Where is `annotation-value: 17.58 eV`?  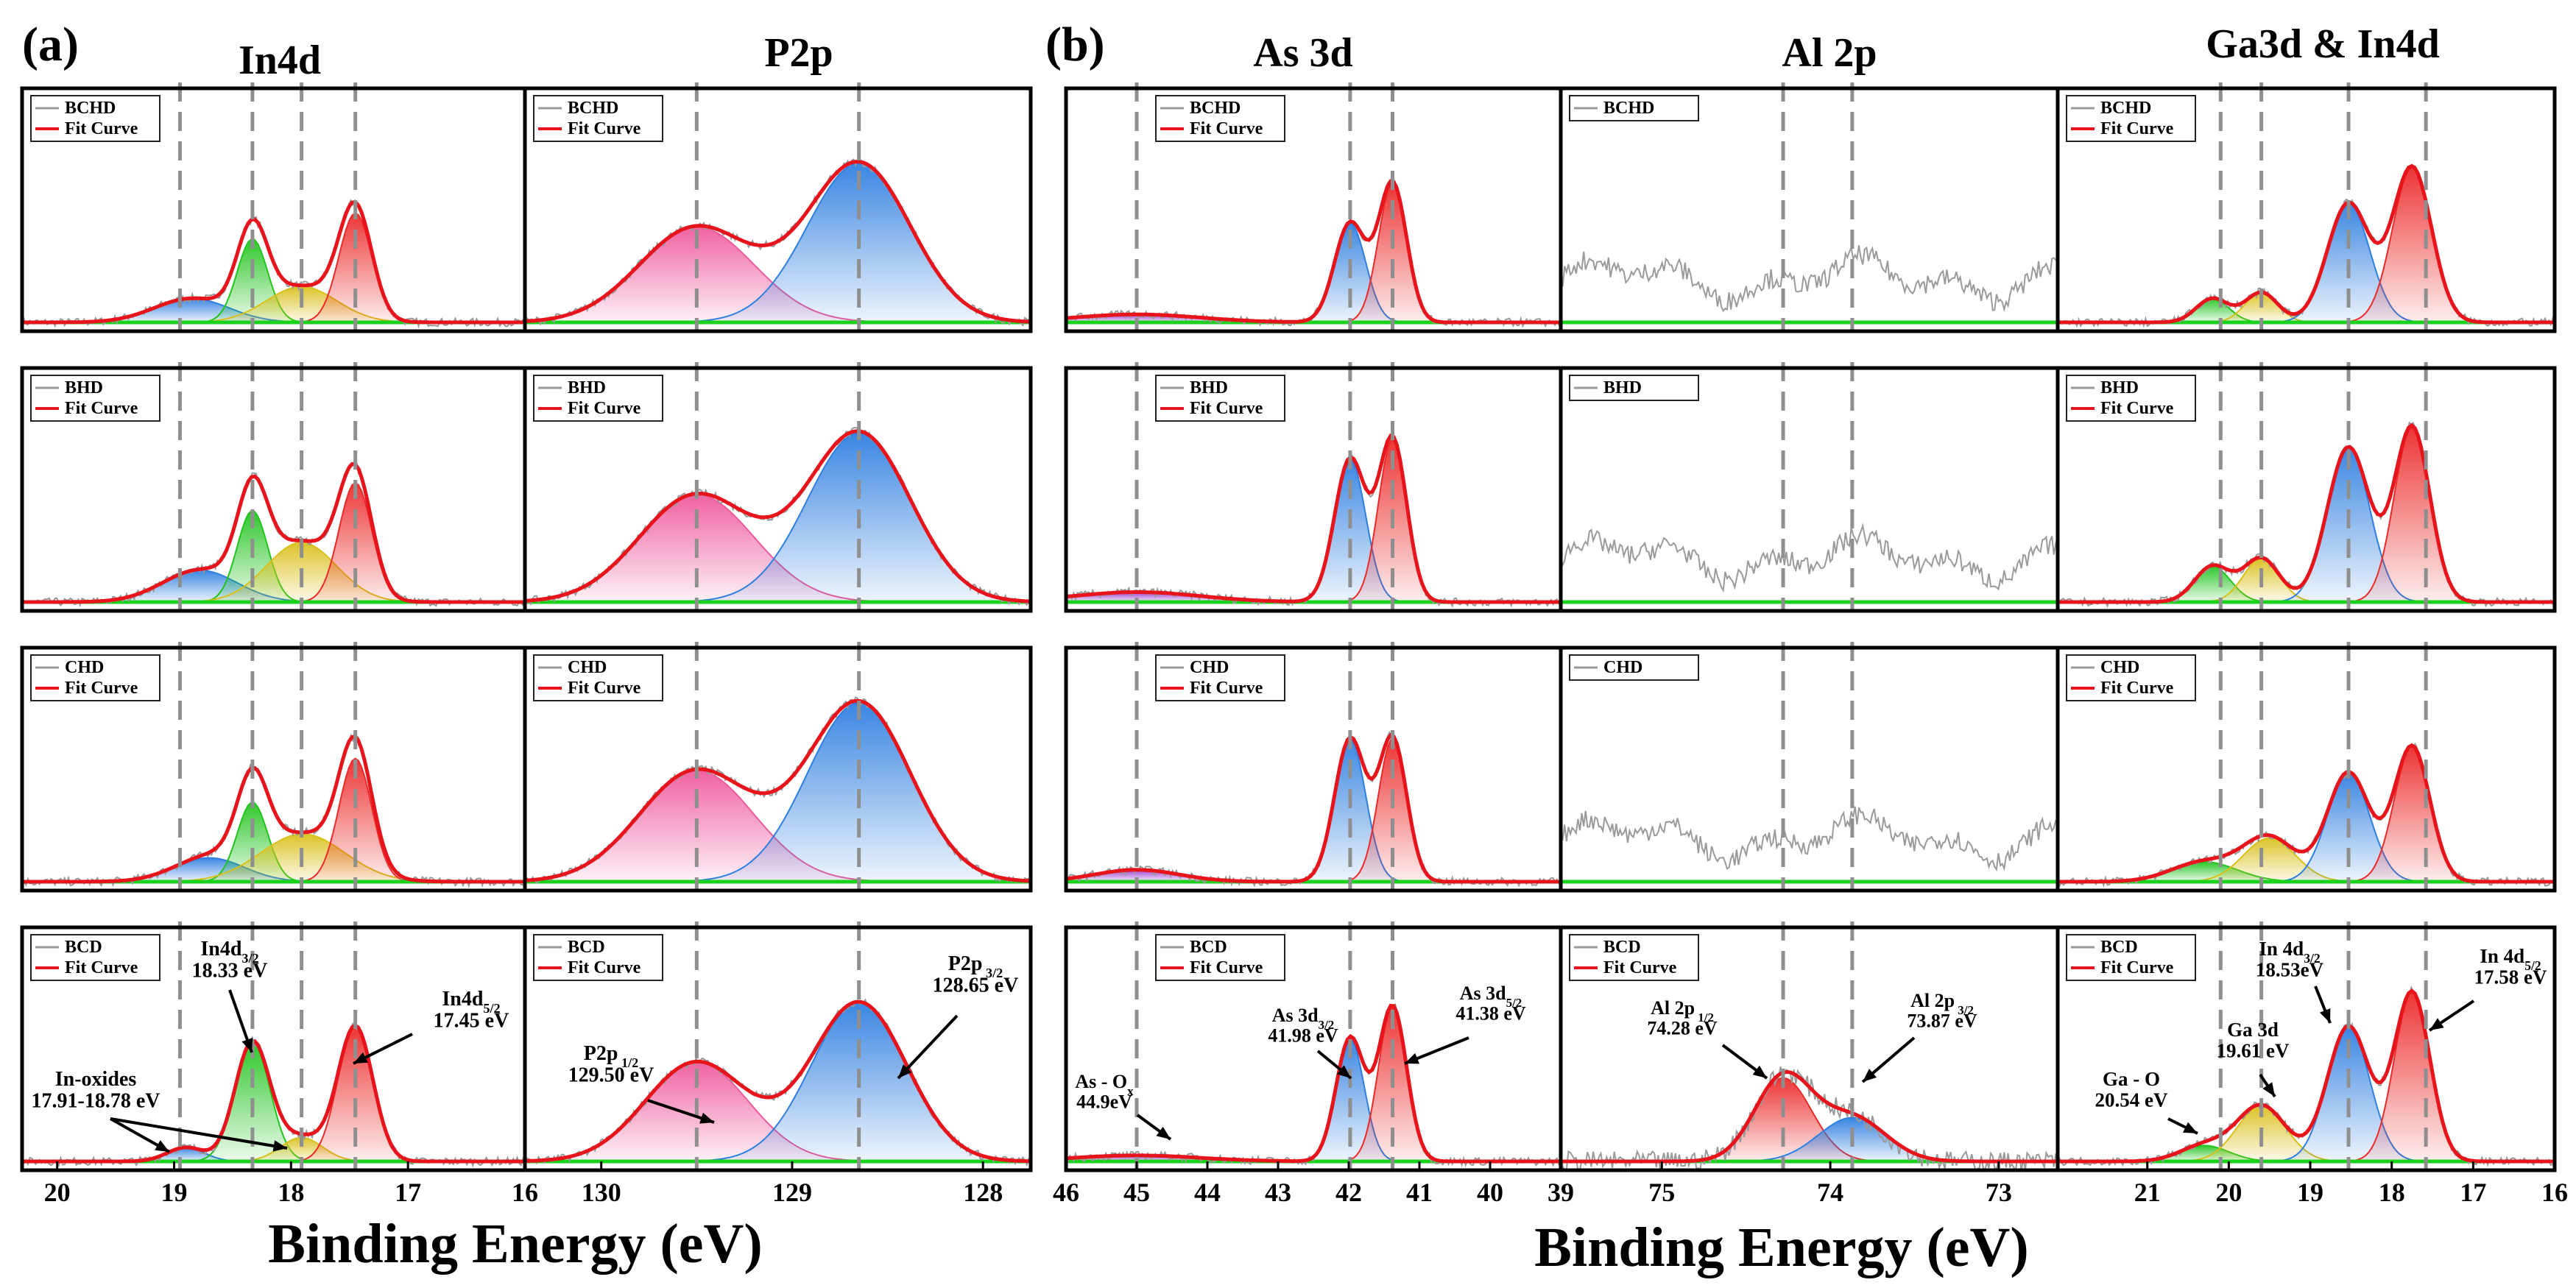 annotation-value: 17.58 eV is located at coordinates (2510, 977).